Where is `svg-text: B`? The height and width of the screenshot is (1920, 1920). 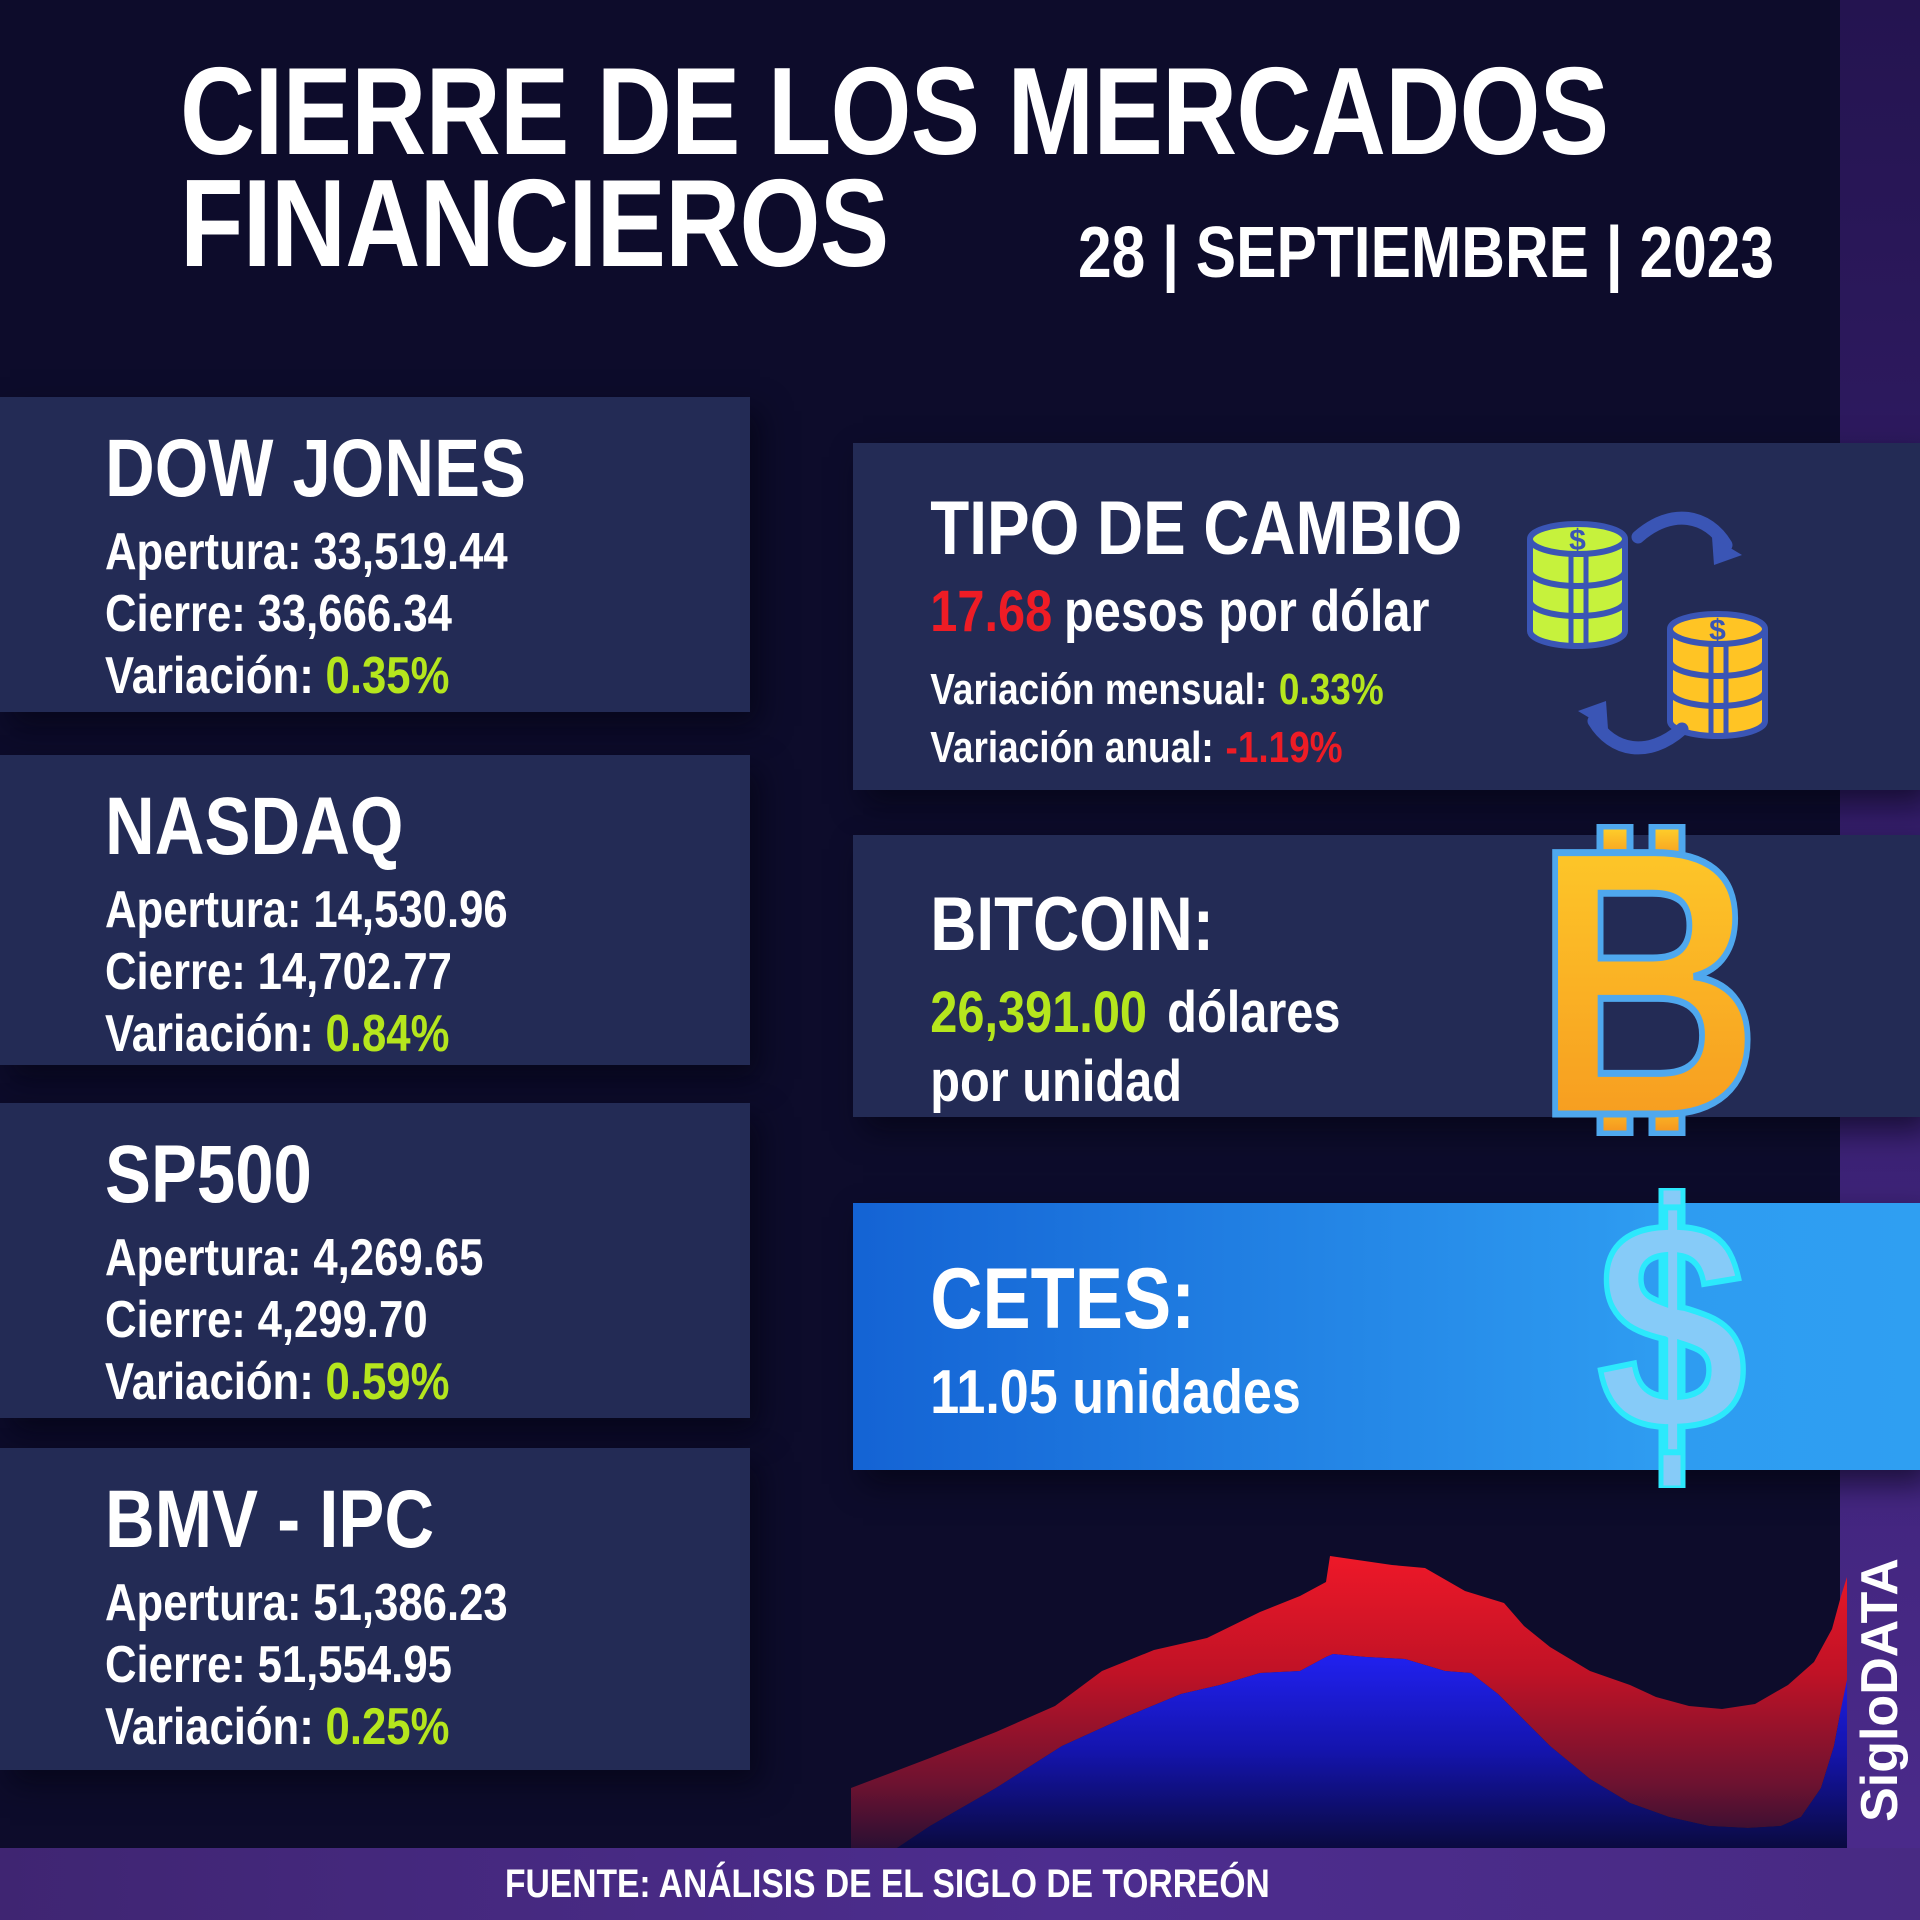
svg-text: B is located at coordinates (1648, 980).